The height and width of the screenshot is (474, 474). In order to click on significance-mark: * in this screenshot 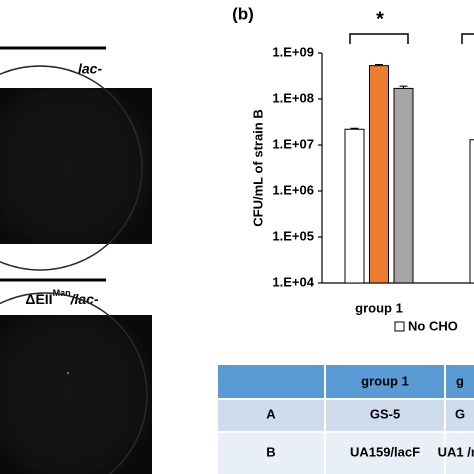, I will do `click(380, 19)`.